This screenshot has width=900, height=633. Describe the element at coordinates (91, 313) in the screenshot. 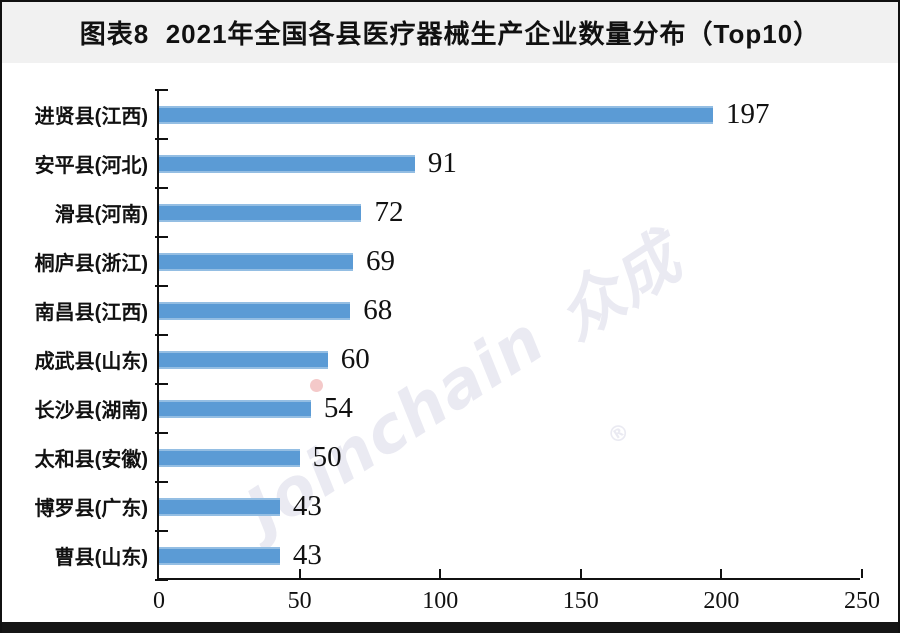

I see `category-label: 南昌县(江西)` at that location.